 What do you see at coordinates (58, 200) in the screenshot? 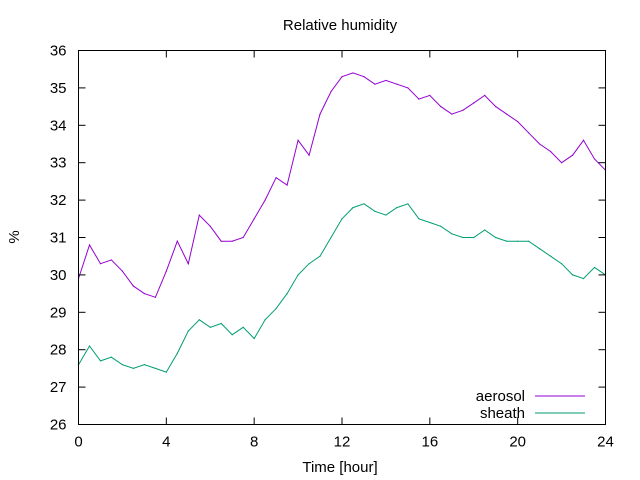
I see `y-tick-label: 32` at bounding box center [58, 200].